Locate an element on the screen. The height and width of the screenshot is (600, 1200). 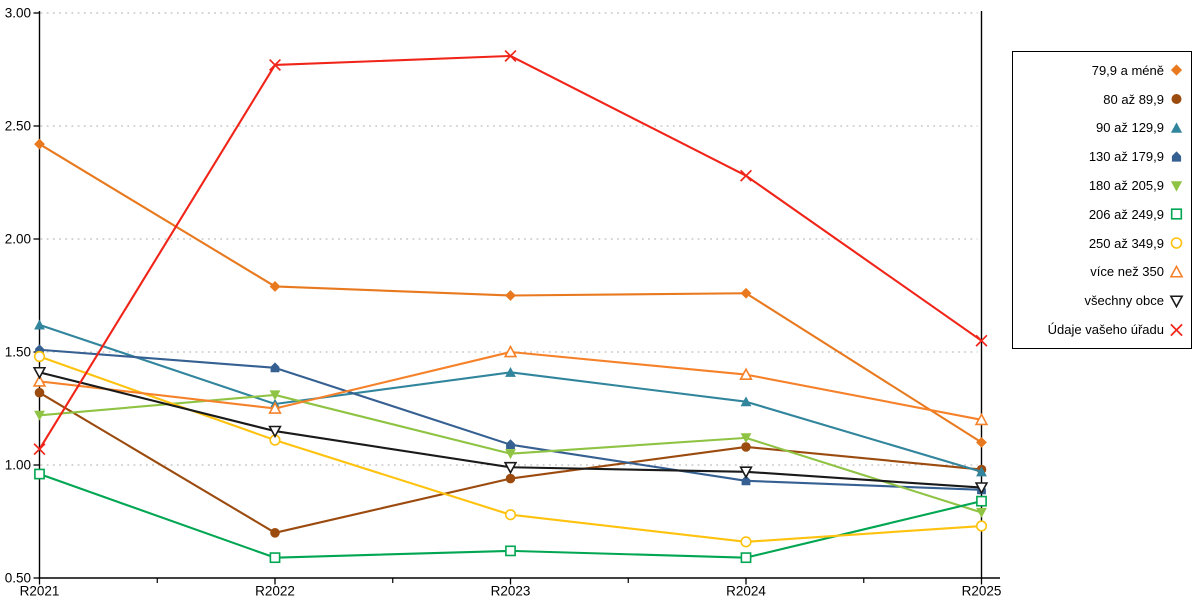
square-legend-icon is located at coordinates (1176, 214).